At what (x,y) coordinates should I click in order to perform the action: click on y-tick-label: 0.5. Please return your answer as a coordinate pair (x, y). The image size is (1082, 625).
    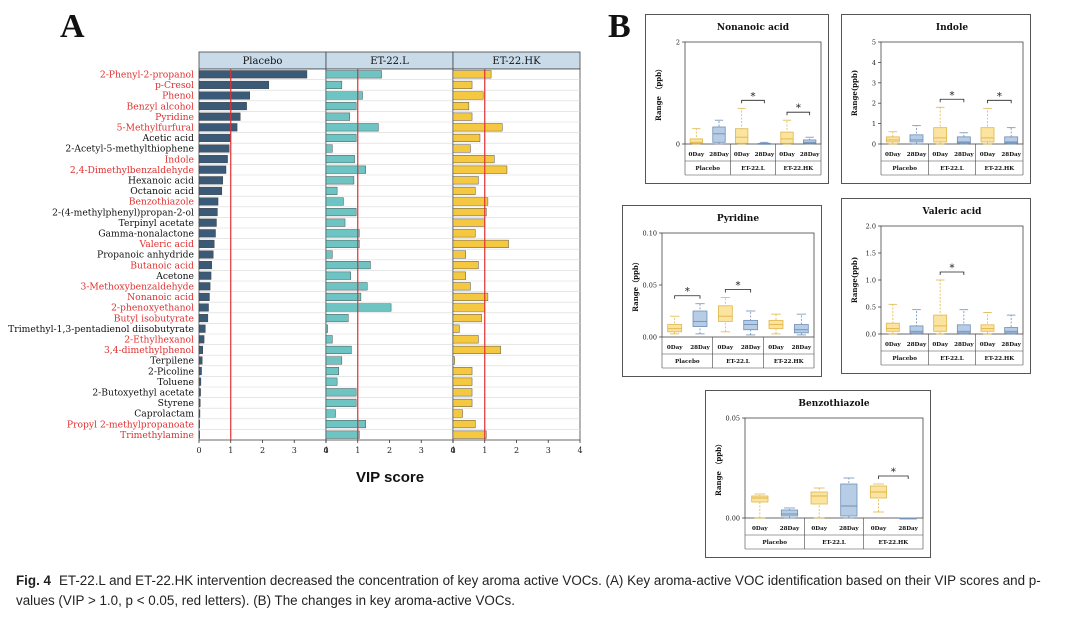
    Looking at the image, I should click on (871, 308).